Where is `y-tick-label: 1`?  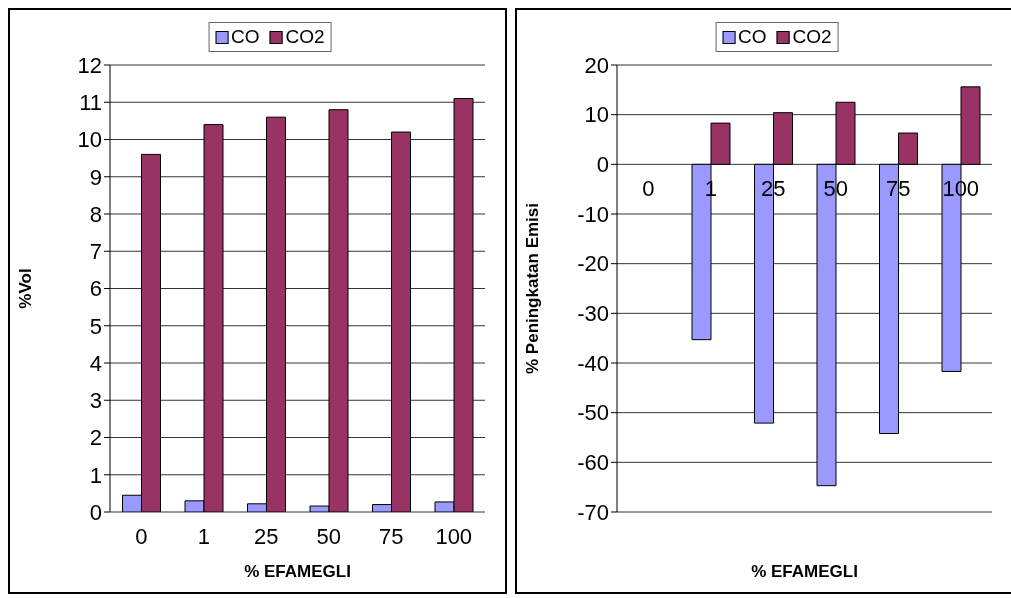 y-tick-label: 1 is located at coordinates (95, 475).